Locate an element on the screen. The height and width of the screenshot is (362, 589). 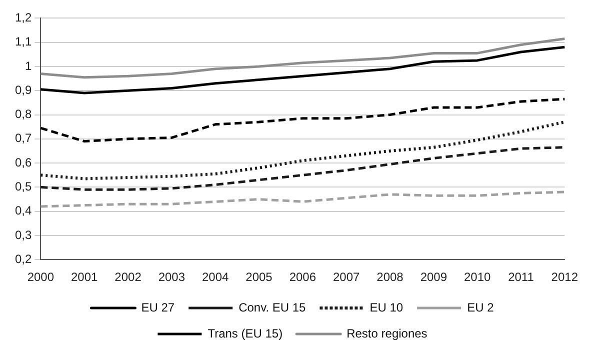
x-tick-label: 2012 is located at coordinates (564, 277).